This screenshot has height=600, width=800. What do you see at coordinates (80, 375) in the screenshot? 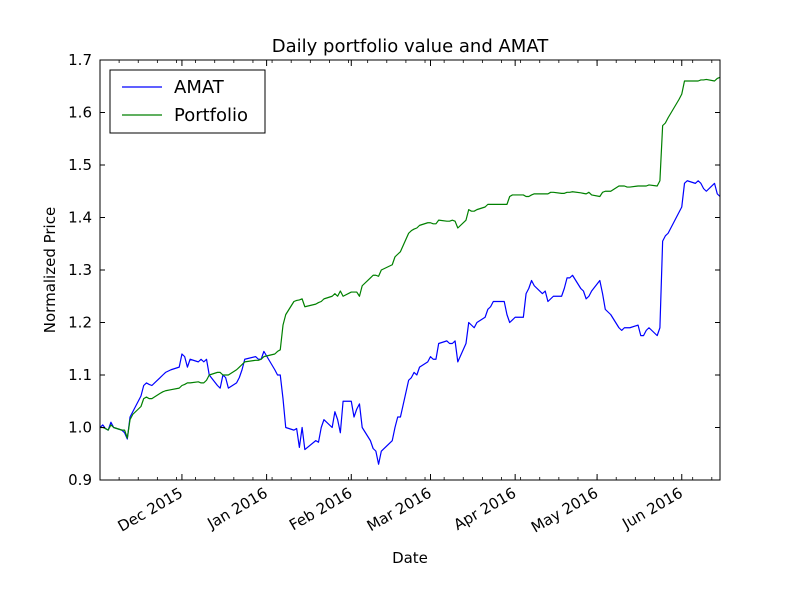
I see `y-tick-label: 1.1` at bounding box center [80, 375].